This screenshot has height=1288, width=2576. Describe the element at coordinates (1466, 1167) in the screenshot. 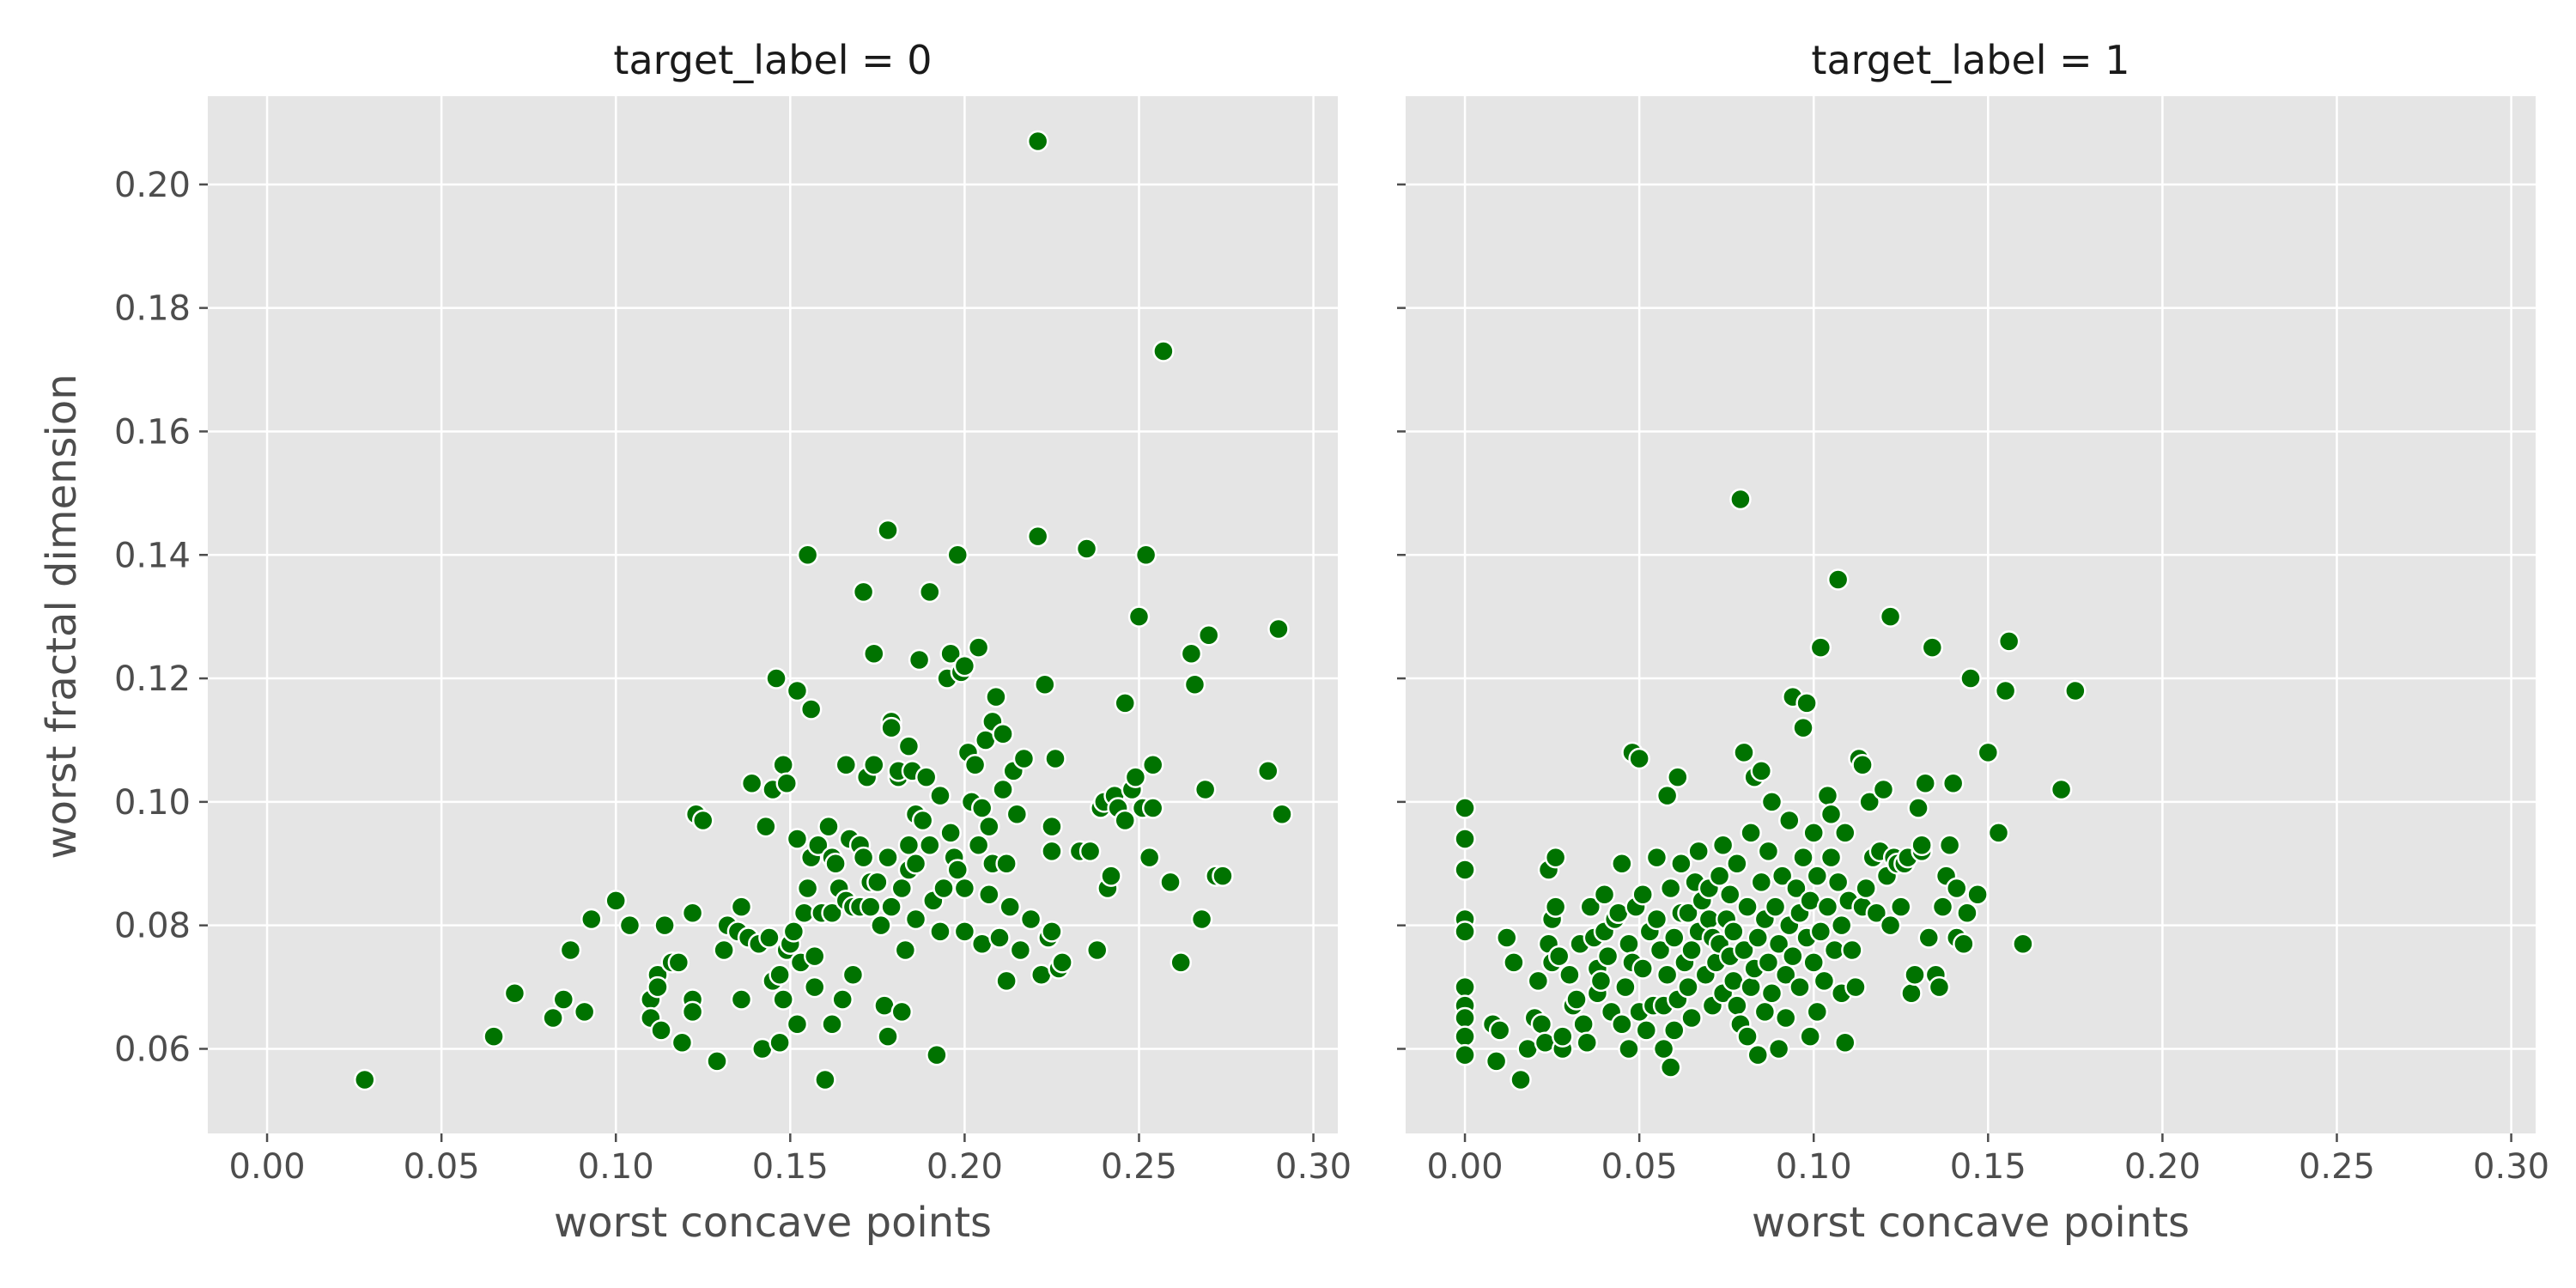

I see `x-tick-label: 0.00` at that location.